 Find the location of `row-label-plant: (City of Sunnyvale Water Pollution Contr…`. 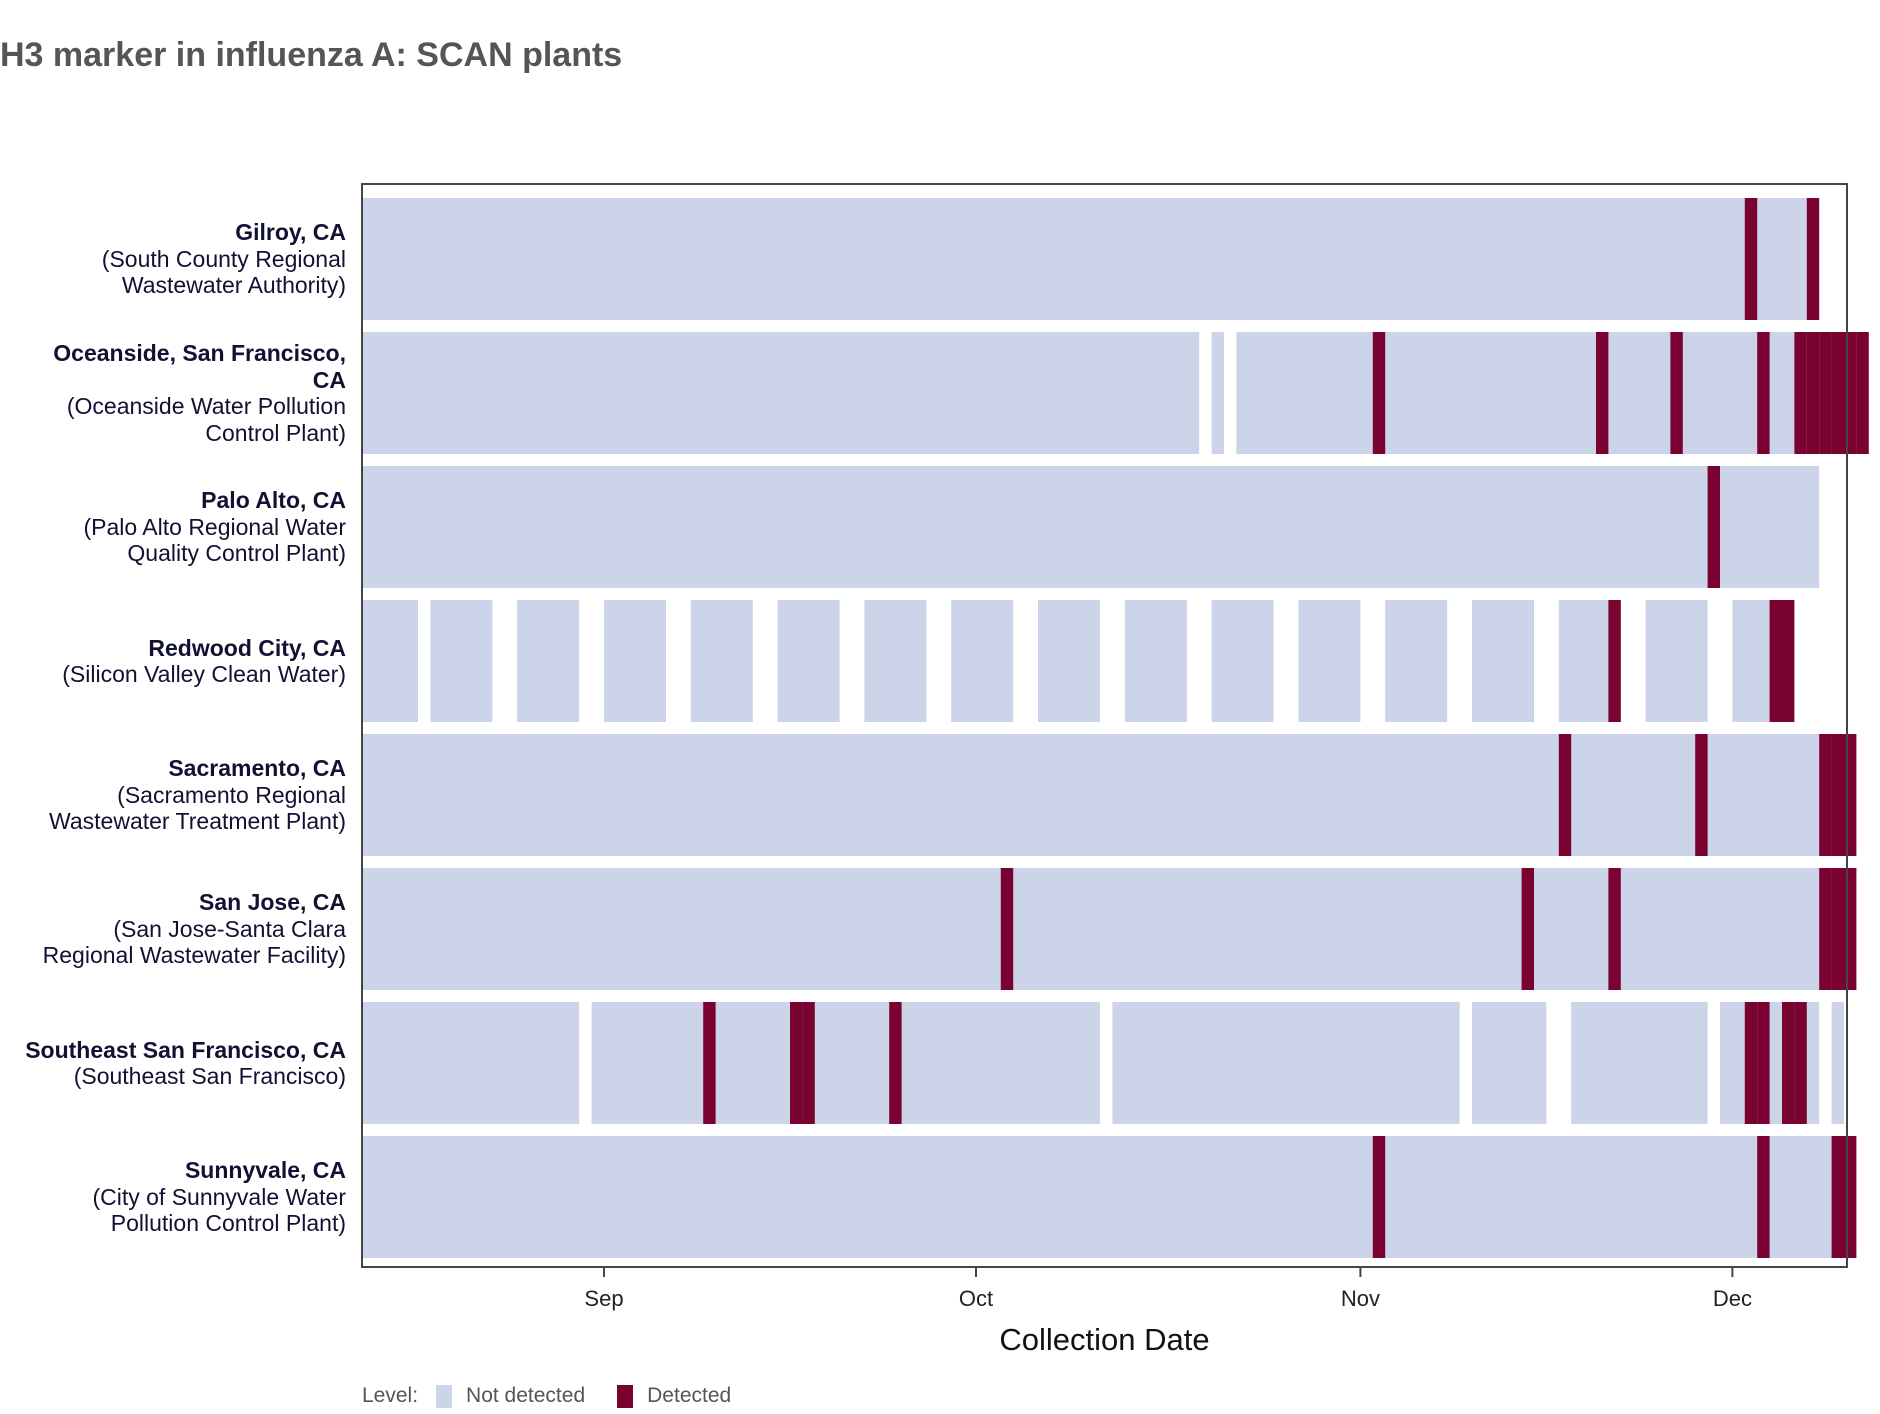

row-label-plant: (City of Sunnyvale Water Pollution Contr… is located at coordinates (219, 1210).